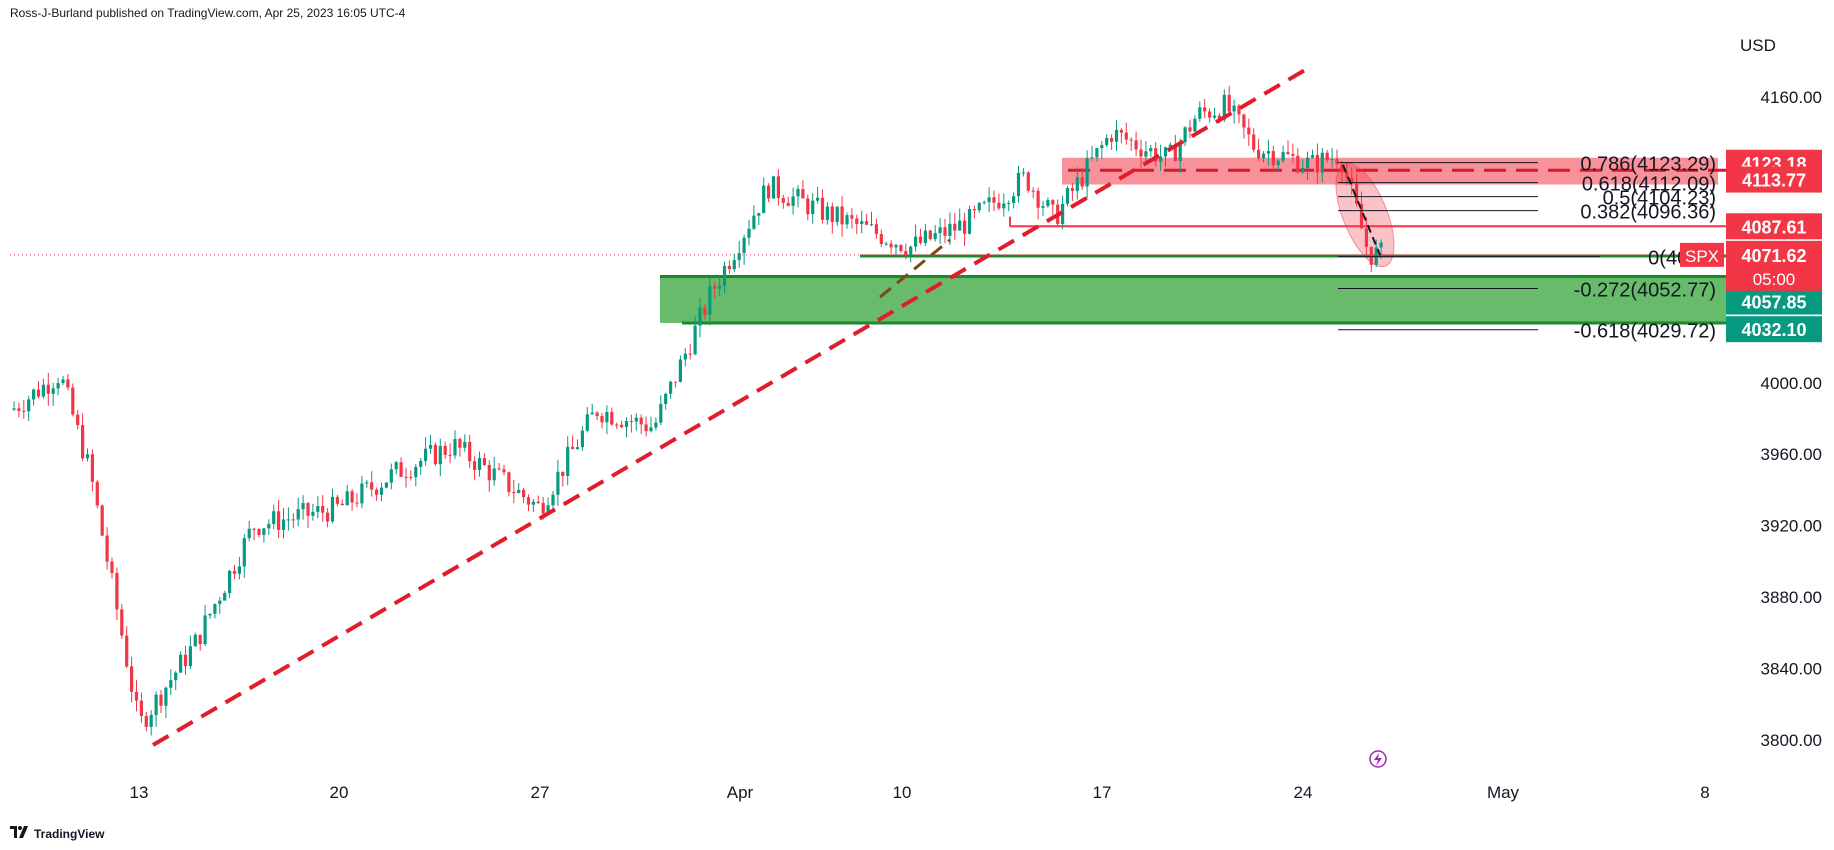 The image size is (1834, 850). What do you see at coordinates (1648, 213) in the screenshot?
I see `fib-label: 0.382(4096.36)` at bounding box center [1648, 213].